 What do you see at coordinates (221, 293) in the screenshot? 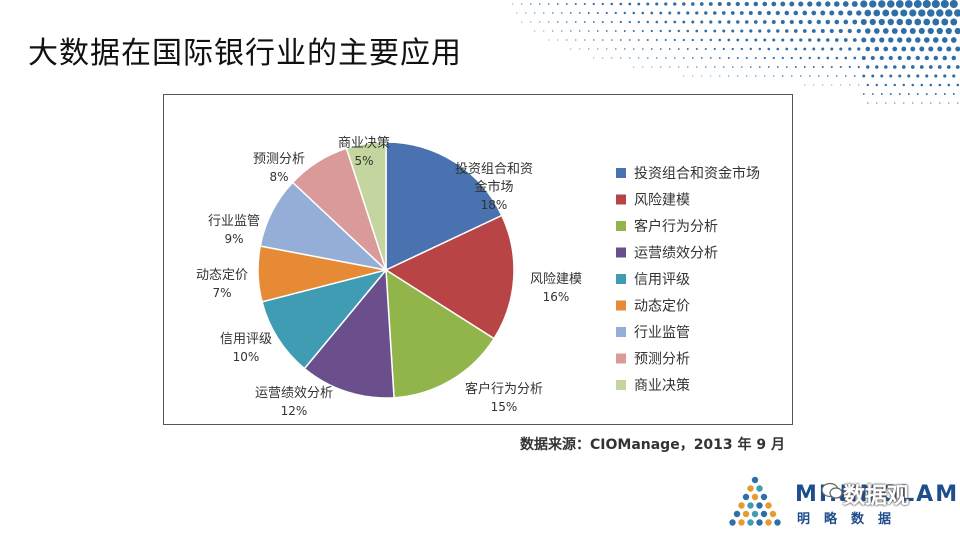
I see `slice-percent-label: 7%` at bounding box center [221, 293].